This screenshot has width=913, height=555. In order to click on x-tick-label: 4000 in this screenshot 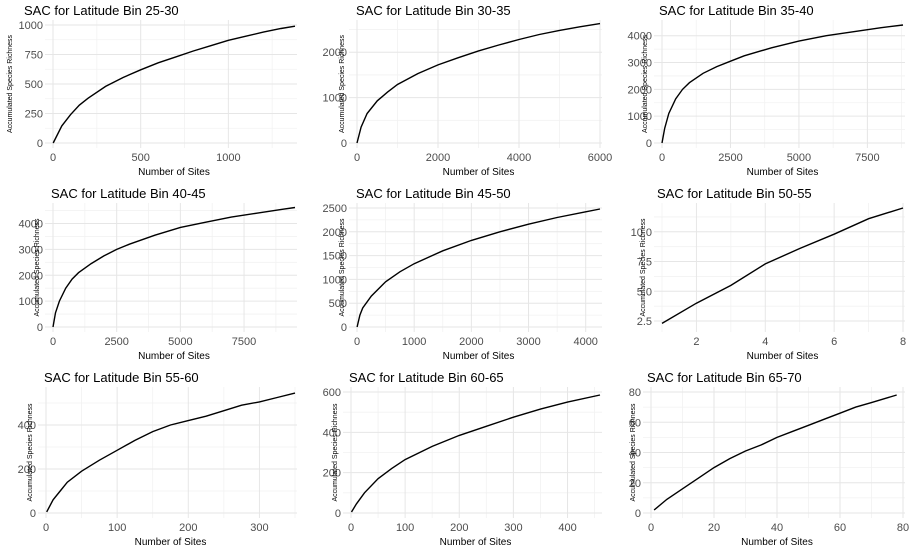, I will do `click(585, 342)`.